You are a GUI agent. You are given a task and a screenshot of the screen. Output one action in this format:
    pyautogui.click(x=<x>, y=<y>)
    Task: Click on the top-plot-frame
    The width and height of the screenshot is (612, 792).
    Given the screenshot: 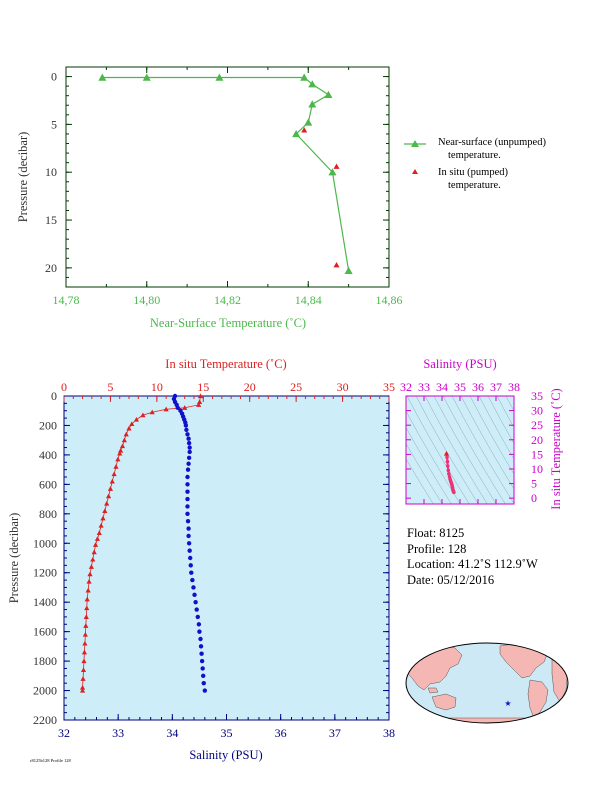 What is the action you would take?
    pyautogui.click(x=227, y=177)
    